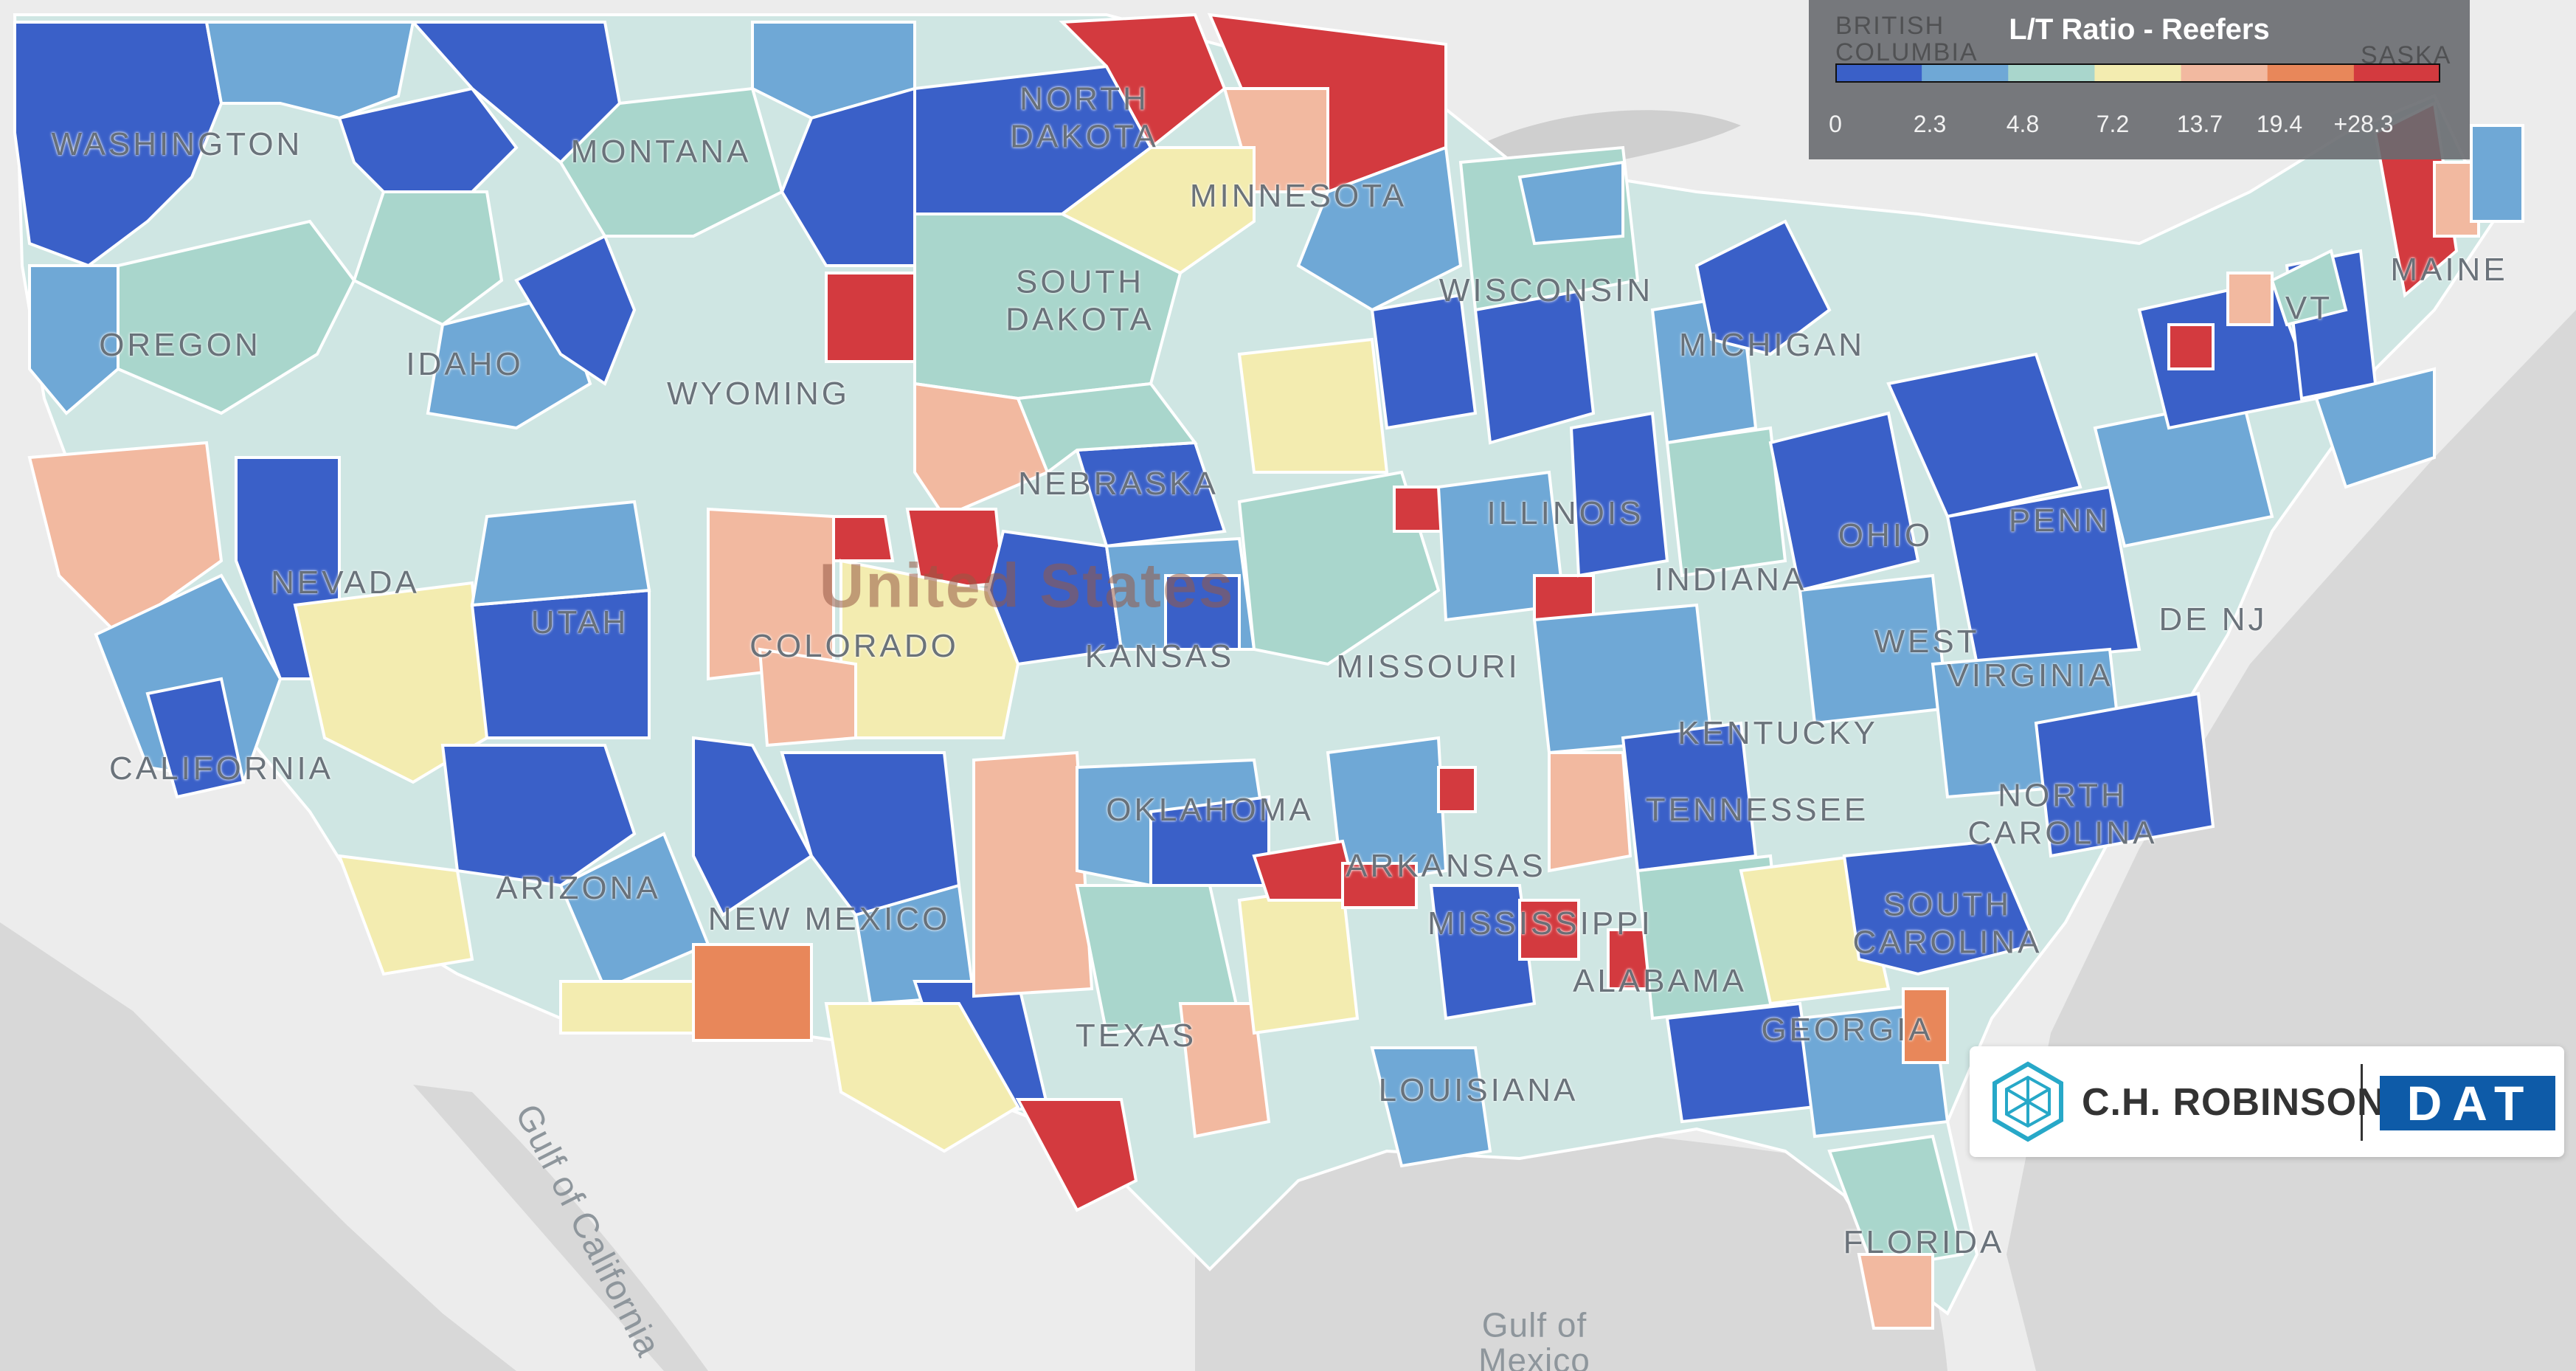 The width and height of the screenshot is (2576, 1371). I want to click on state-label-pennsylvania: PENN, so click(2060, 521).